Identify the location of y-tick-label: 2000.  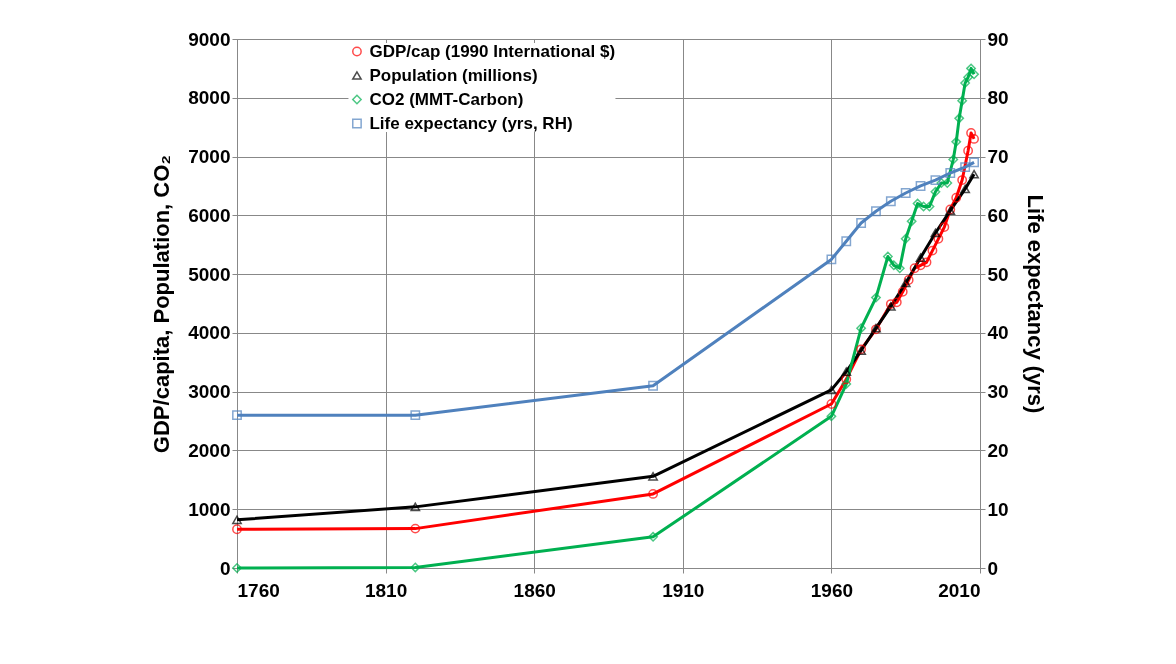
(209, 450).